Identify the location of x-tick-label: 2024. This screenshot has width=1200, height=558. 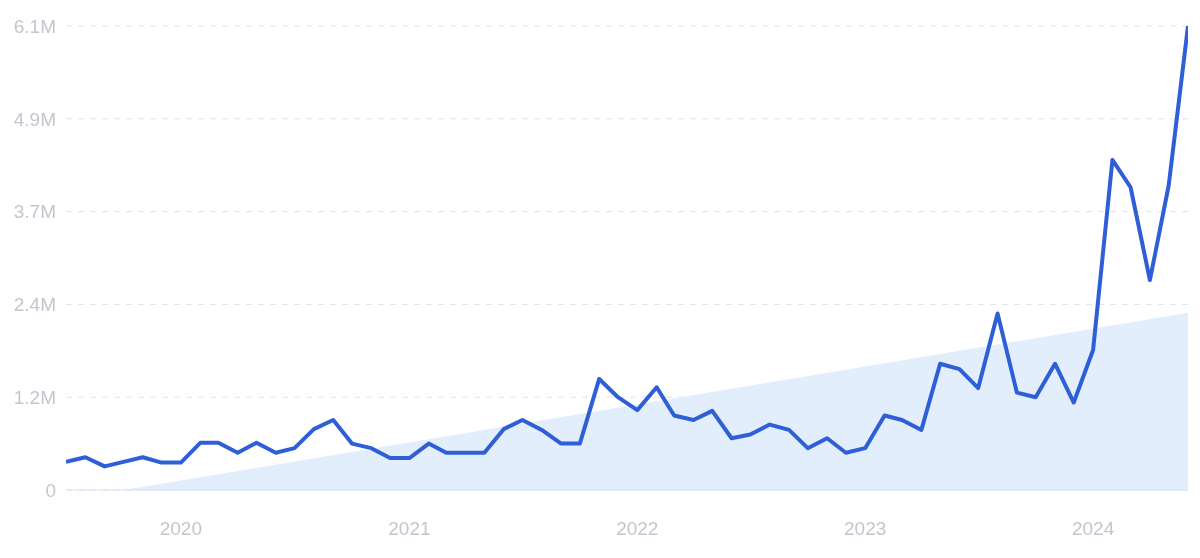
(1093, 529).